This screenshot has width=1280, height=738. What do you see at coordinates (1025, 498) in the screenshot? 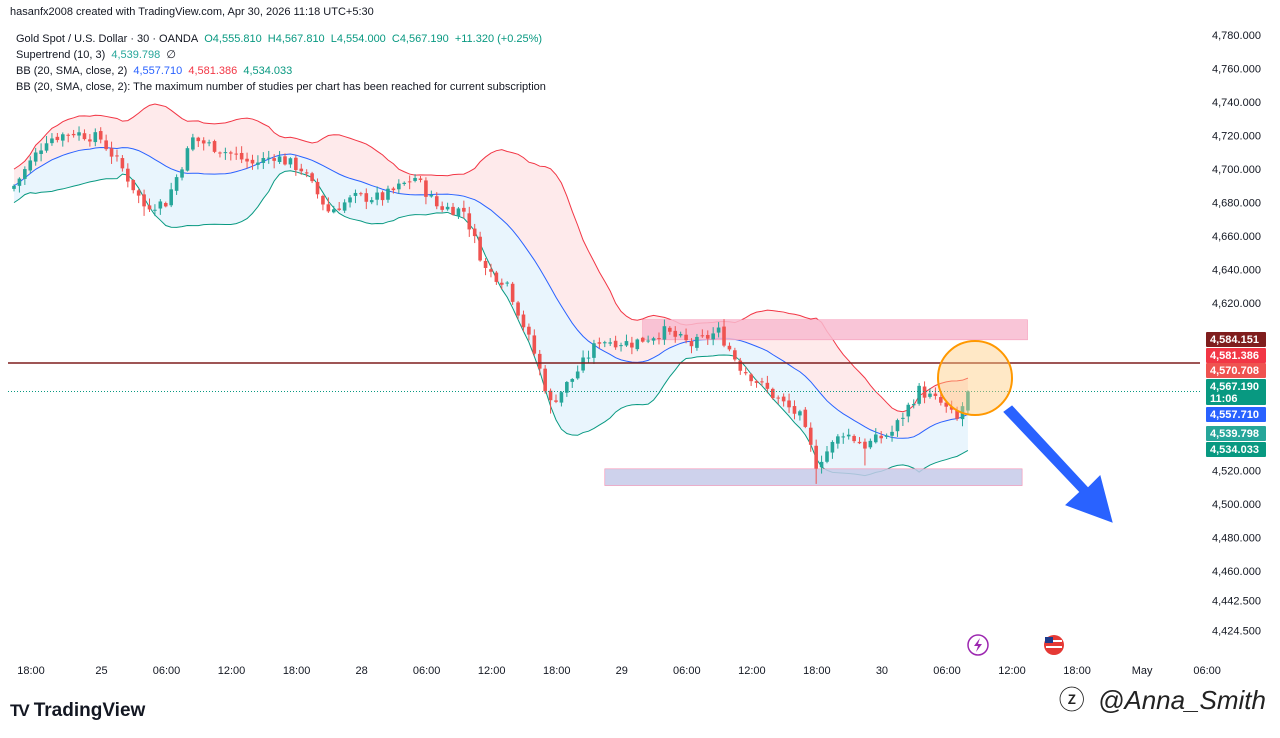
I see `drawings` at bounding box center [1025, 498].